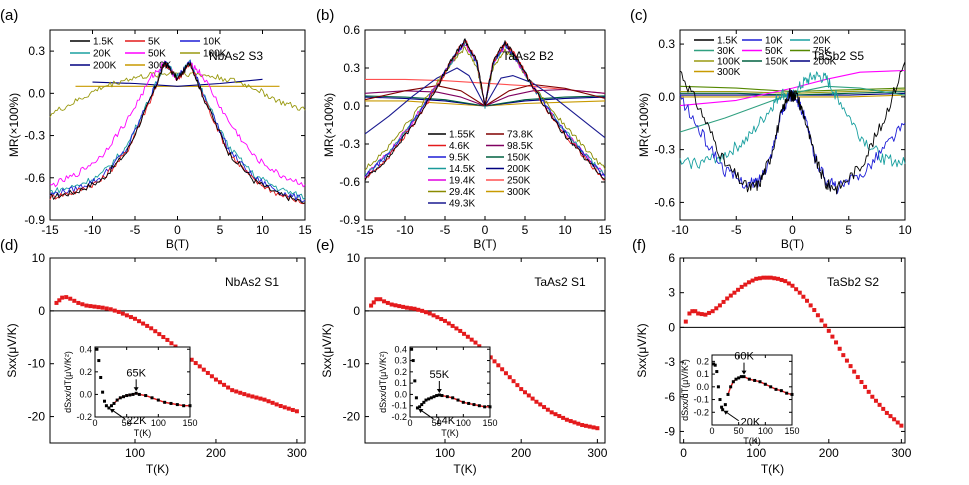 Image resolution: width=969 pixels, height=485 pixels. What do you see at coordinates (84, 417) in the screenshot?
I see `y-tick-label: -0.2` at bounding box center [84, 417].